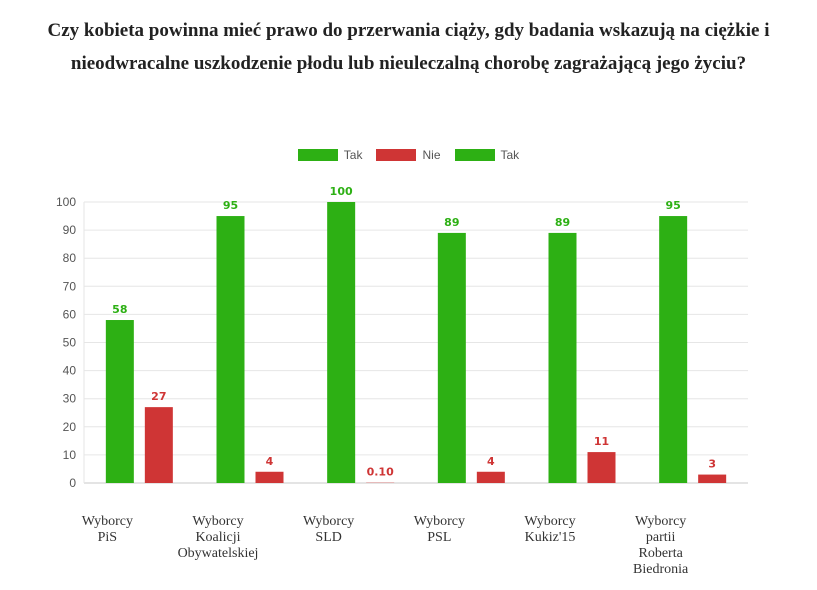  I want to click on x-category-label: Wyborcy PSL, so click(439, 530).